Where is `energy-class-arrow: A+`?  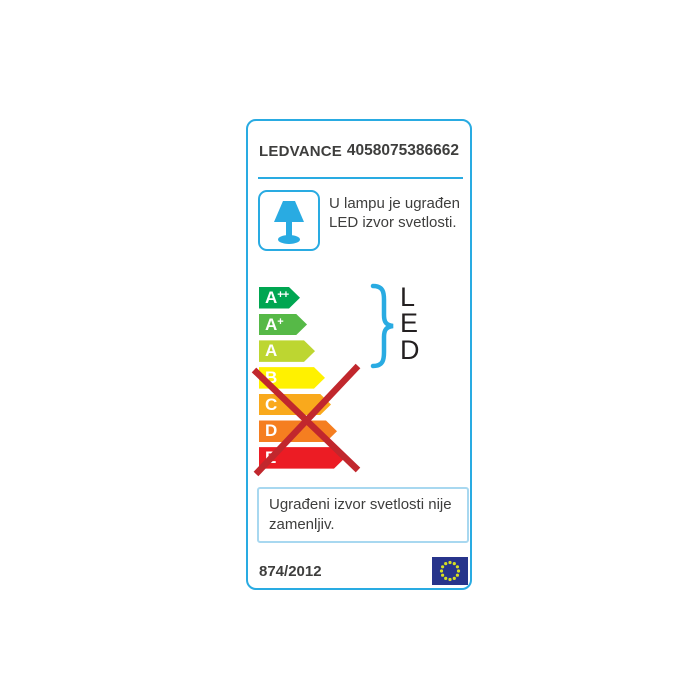 energy-class-arrow: A+ is located at coordinates (283, 325).